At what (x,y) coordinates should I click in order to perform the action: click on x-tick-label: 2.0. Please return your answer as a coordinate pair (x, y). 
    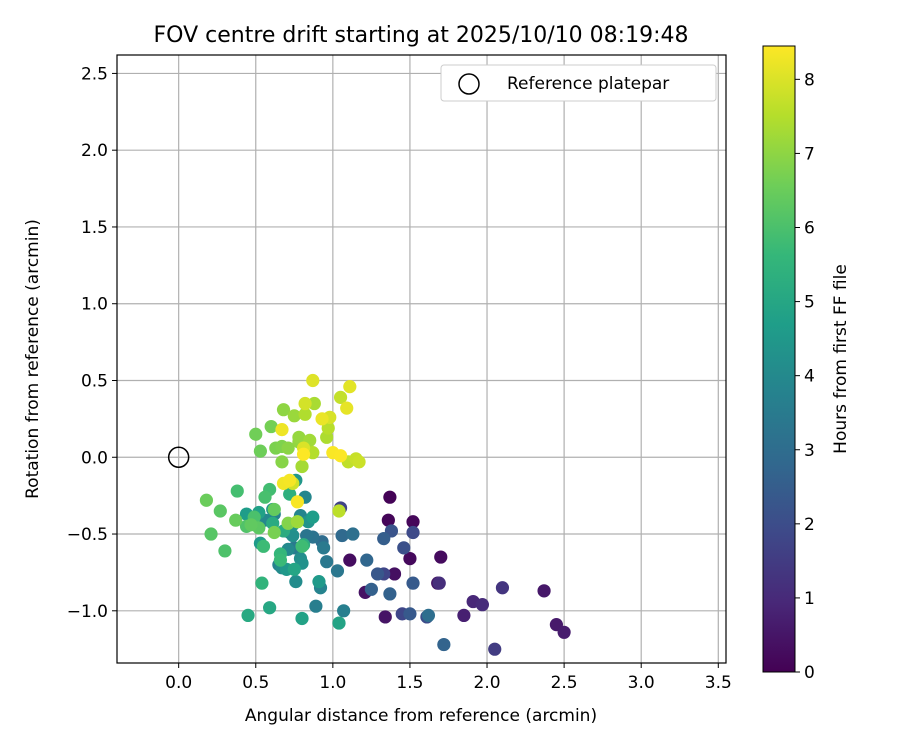
    Looking at the image, I should click on (487, 683).